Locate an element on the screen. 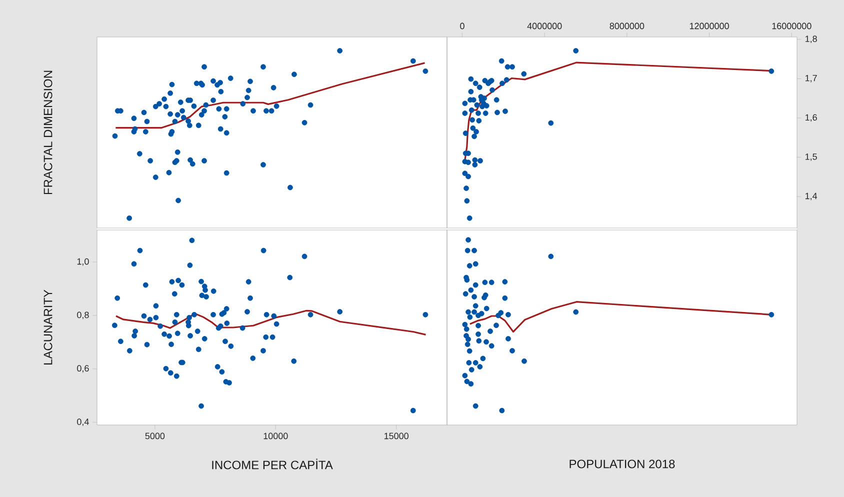  x-tick-label: 16000000 is located at coordinates (792, 26).